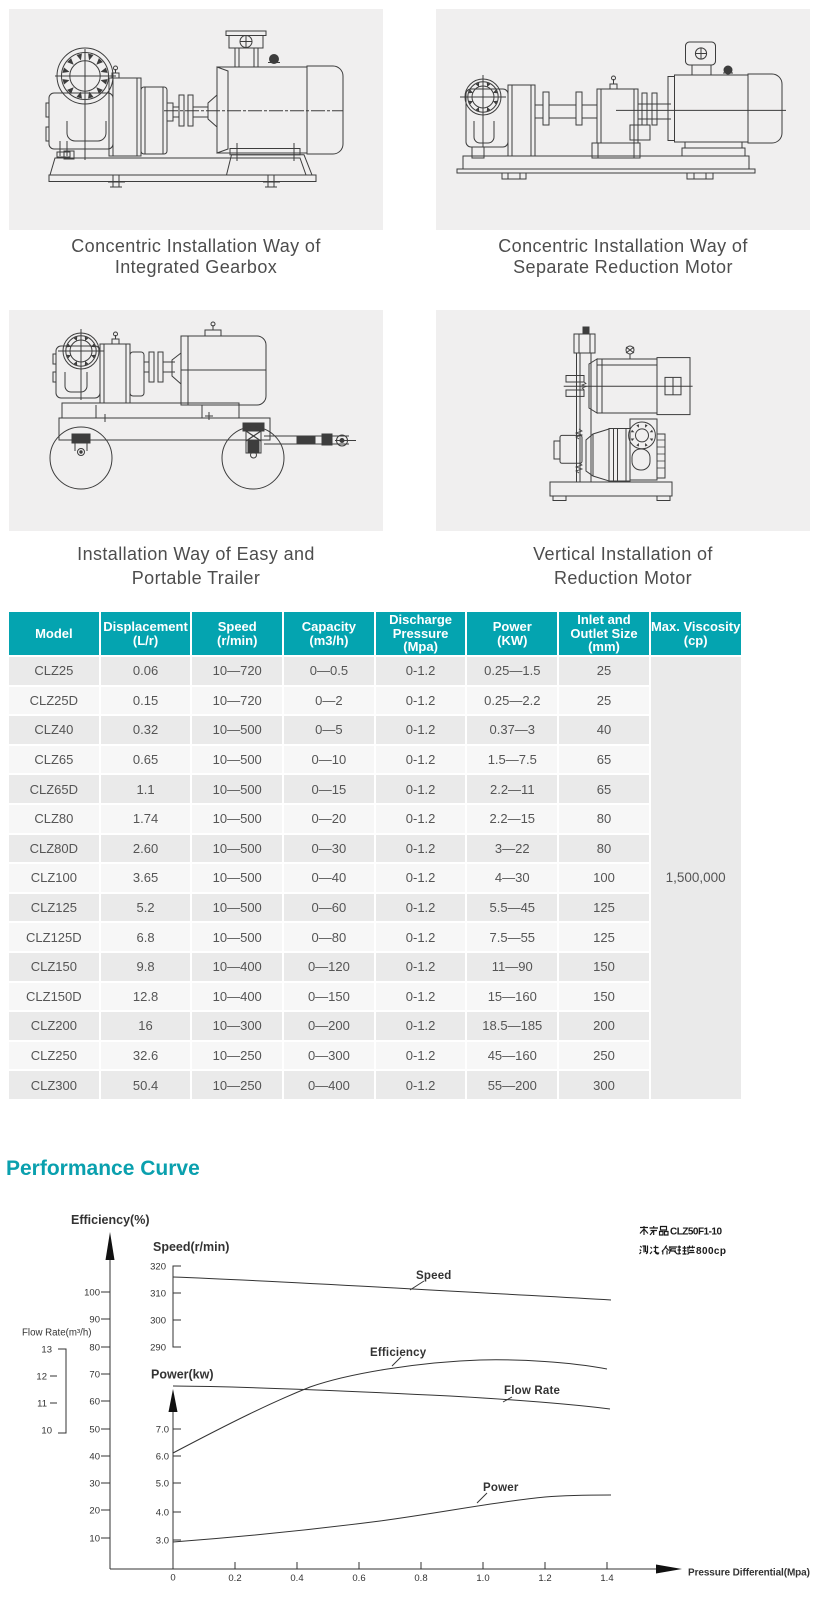  Describe the element at coordinates (501, 1488) in the screenshot. I see `svg-text: Power` at that location.